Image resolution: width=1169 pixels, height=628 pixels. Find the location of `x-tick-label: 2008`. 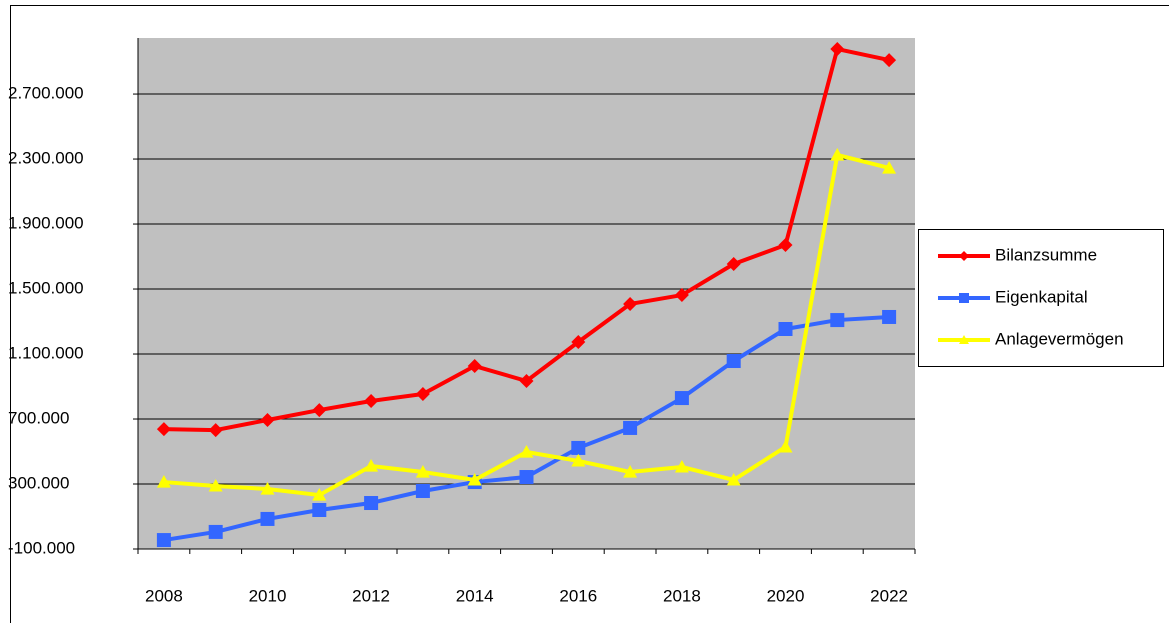

x-tick-label: 2008 is located at coordinates (164, 595).